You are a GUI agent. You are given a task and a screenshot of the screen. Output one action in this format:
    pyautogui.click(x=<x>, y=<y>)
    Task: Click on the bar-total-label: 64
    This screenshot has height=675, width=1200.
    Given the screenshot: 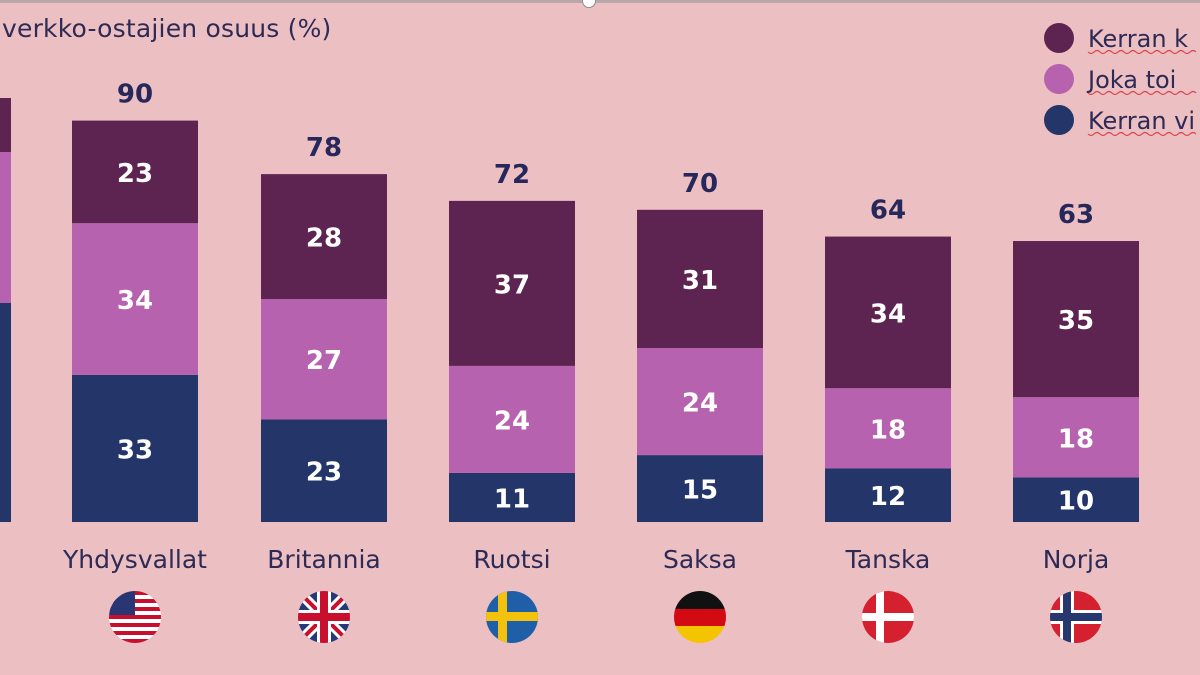 What is the action you would take?
    pyautogui.click(x=888, y=211)
    